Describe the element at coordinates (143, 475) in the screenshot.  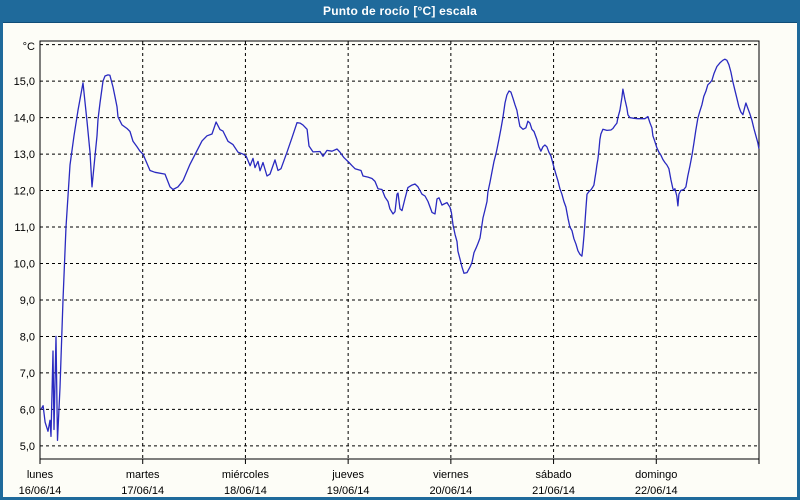
I see `x-axis-day-name: martes` at that location.